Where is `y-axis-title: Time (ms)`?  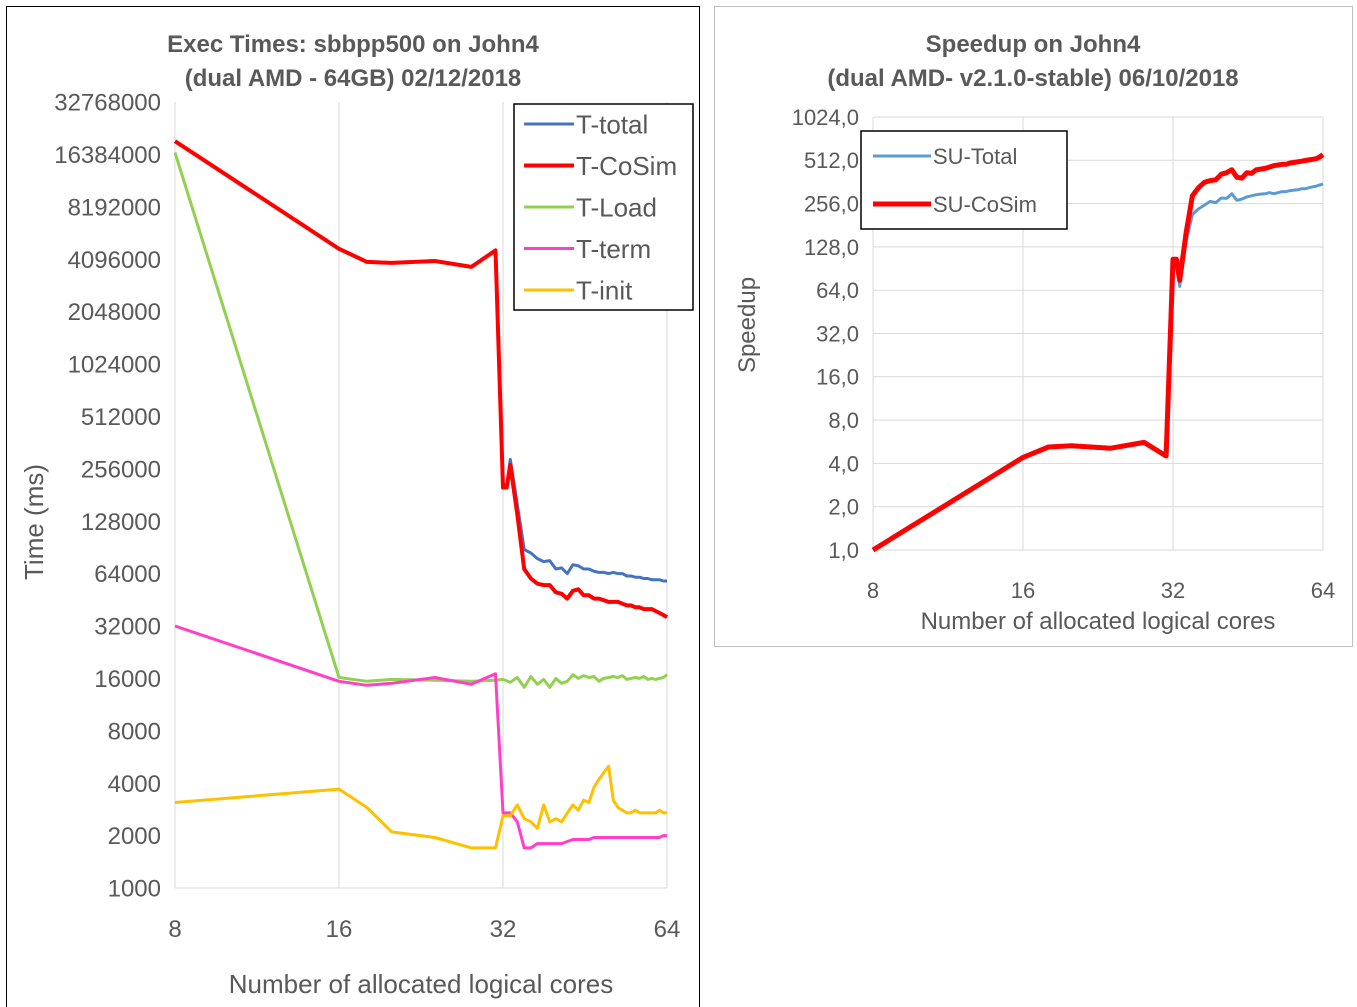
y-axis-title: Time (ms) is located at coordinates (34, 522).